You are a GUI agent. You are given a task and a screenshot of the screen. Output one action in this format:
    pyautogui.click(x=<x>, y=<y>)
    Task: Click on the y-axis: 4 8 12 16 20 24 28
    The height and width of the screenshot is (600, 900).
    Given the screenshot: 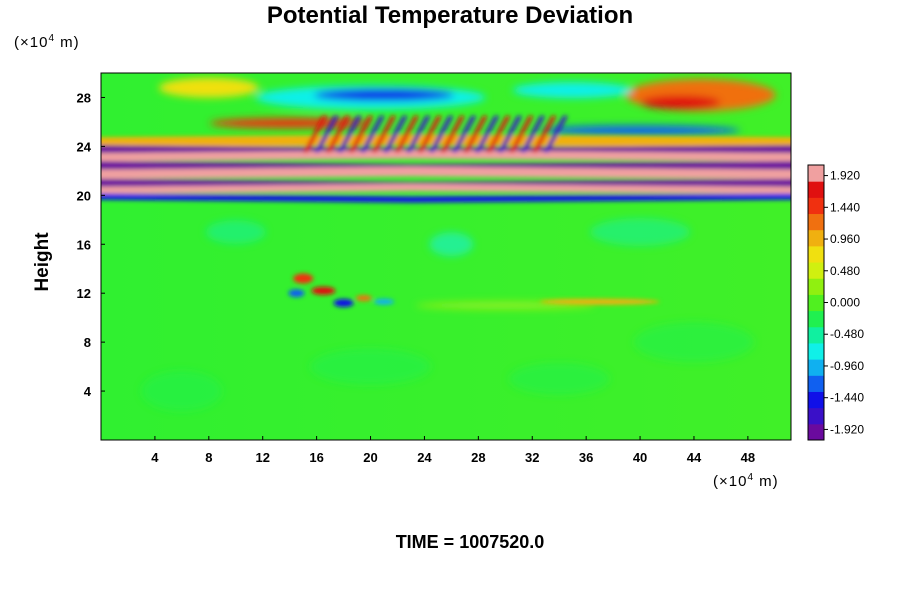 What is the action you would take?
    pyautogui.click(x=91, y=244)
    